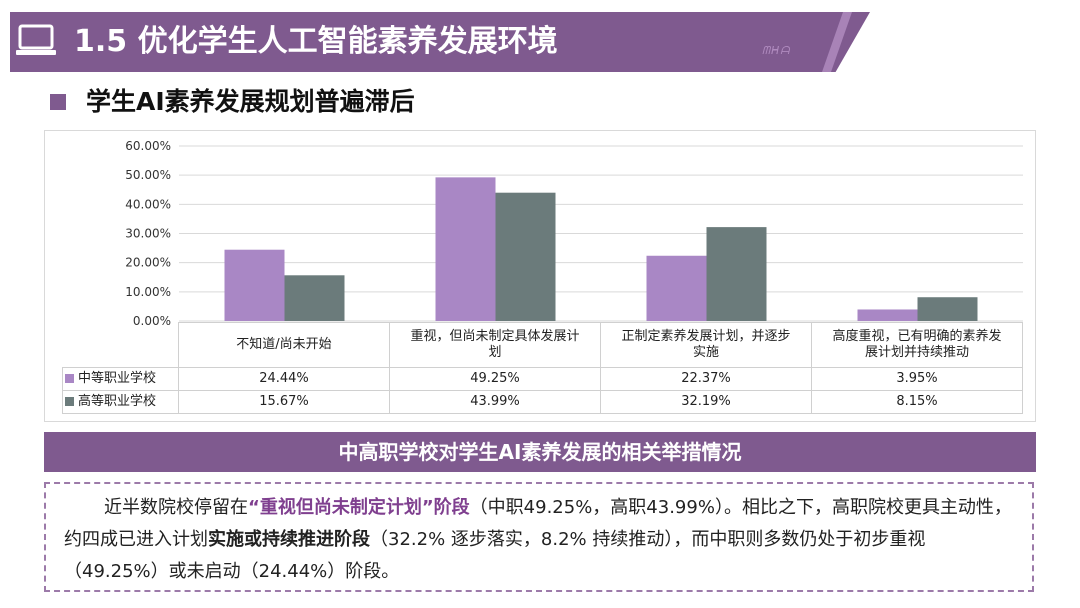 The height and width of the screenshot is (608, 1080). I want to click on series-name: 中等职业学校, so click(117, 378).